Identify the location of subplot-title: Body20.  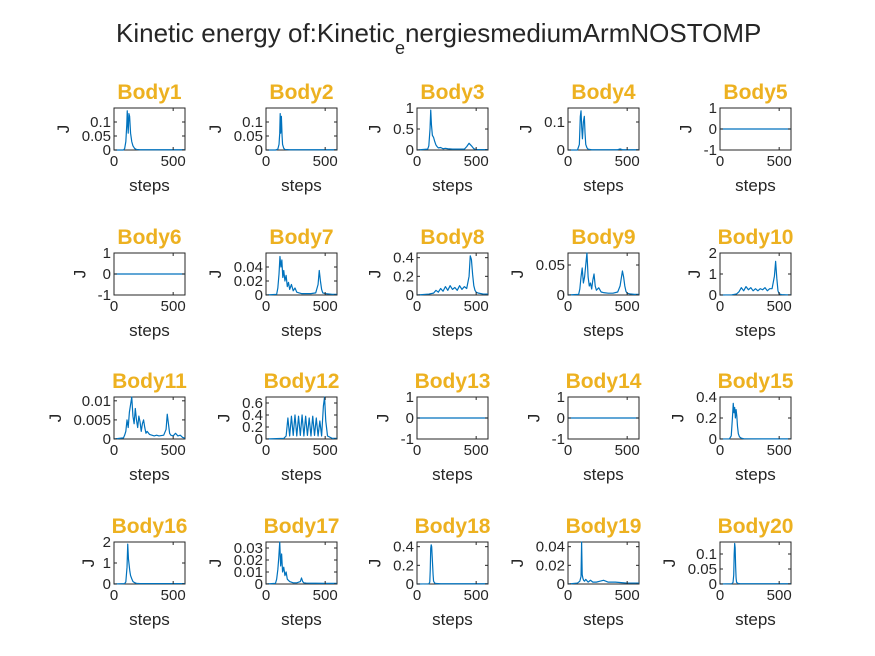
(756, 526).